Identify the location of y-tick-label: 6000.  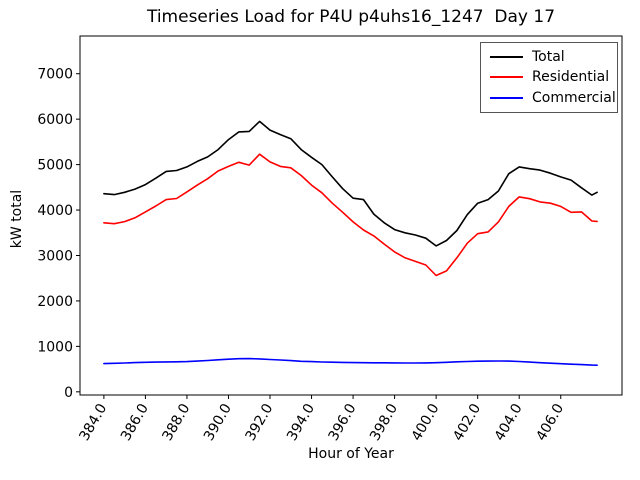
(55, 120).